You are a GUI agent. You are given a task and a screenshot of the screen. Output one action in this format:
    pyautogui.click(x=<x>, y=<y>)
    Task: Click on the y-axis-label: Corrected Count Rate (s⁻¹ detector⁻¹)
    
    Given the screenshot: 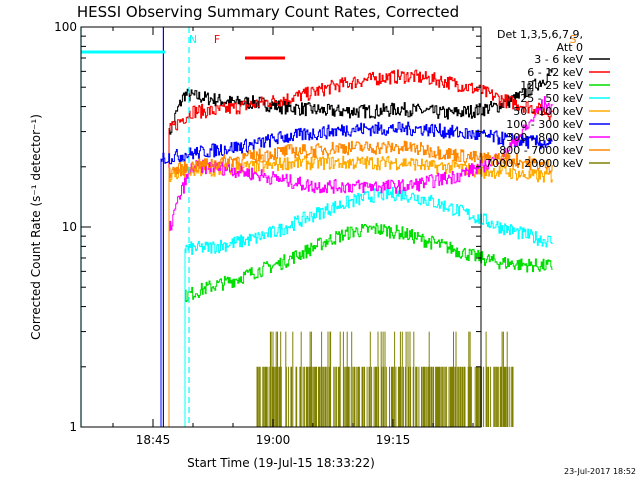 What is the action you would take?
    pyautogui.click(x=36, y=227)
    